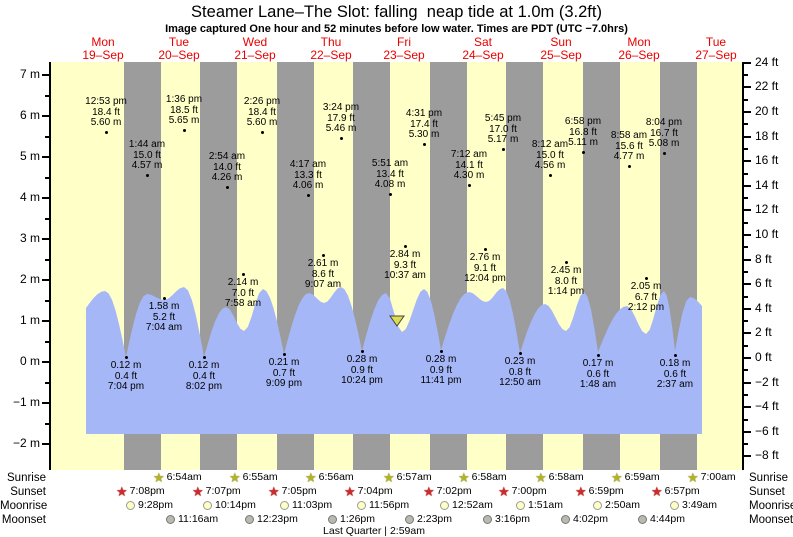 The image size is (793, 537). What do you see at coordinates (441, 359) in the screenshot?
I see `tide-label-line: 0.28 m` at bounding box center [441, 359].